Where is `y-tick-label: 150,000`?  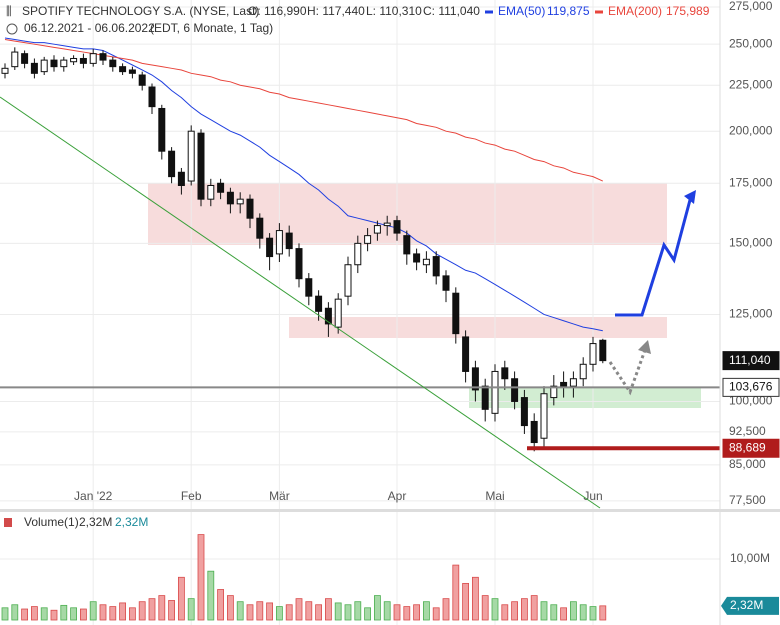
y-tick-label: 150,000 is located at coordinates (751, 243).